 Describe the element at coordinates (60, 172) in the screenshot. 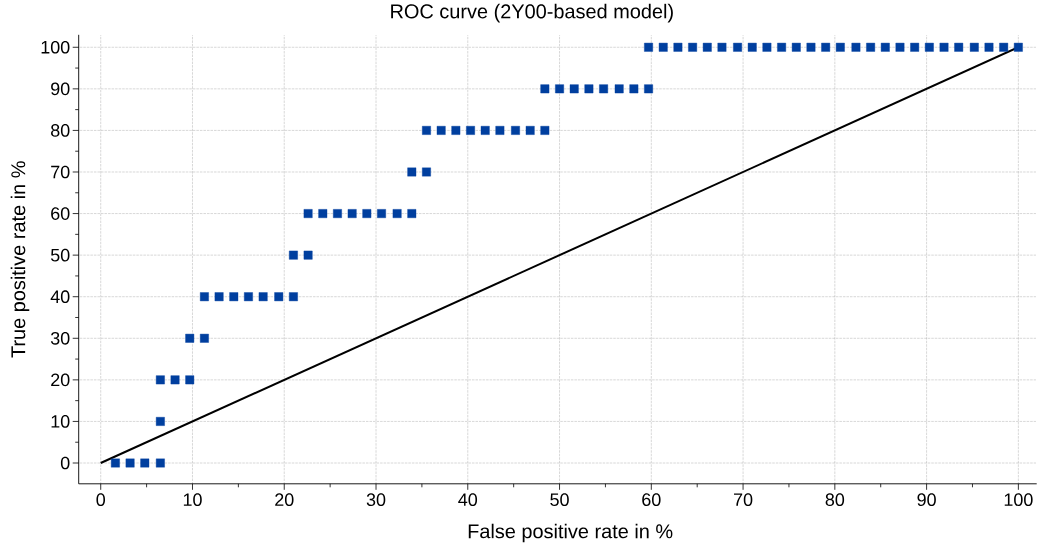

I see `y-tick-label: 70` at that location.